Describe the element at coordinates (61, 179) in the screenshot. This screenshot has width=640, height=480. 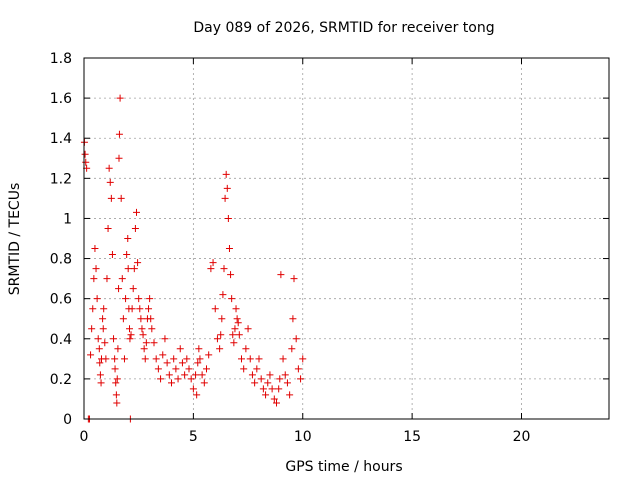
I see `y-tick-label: 1.2` at that location.